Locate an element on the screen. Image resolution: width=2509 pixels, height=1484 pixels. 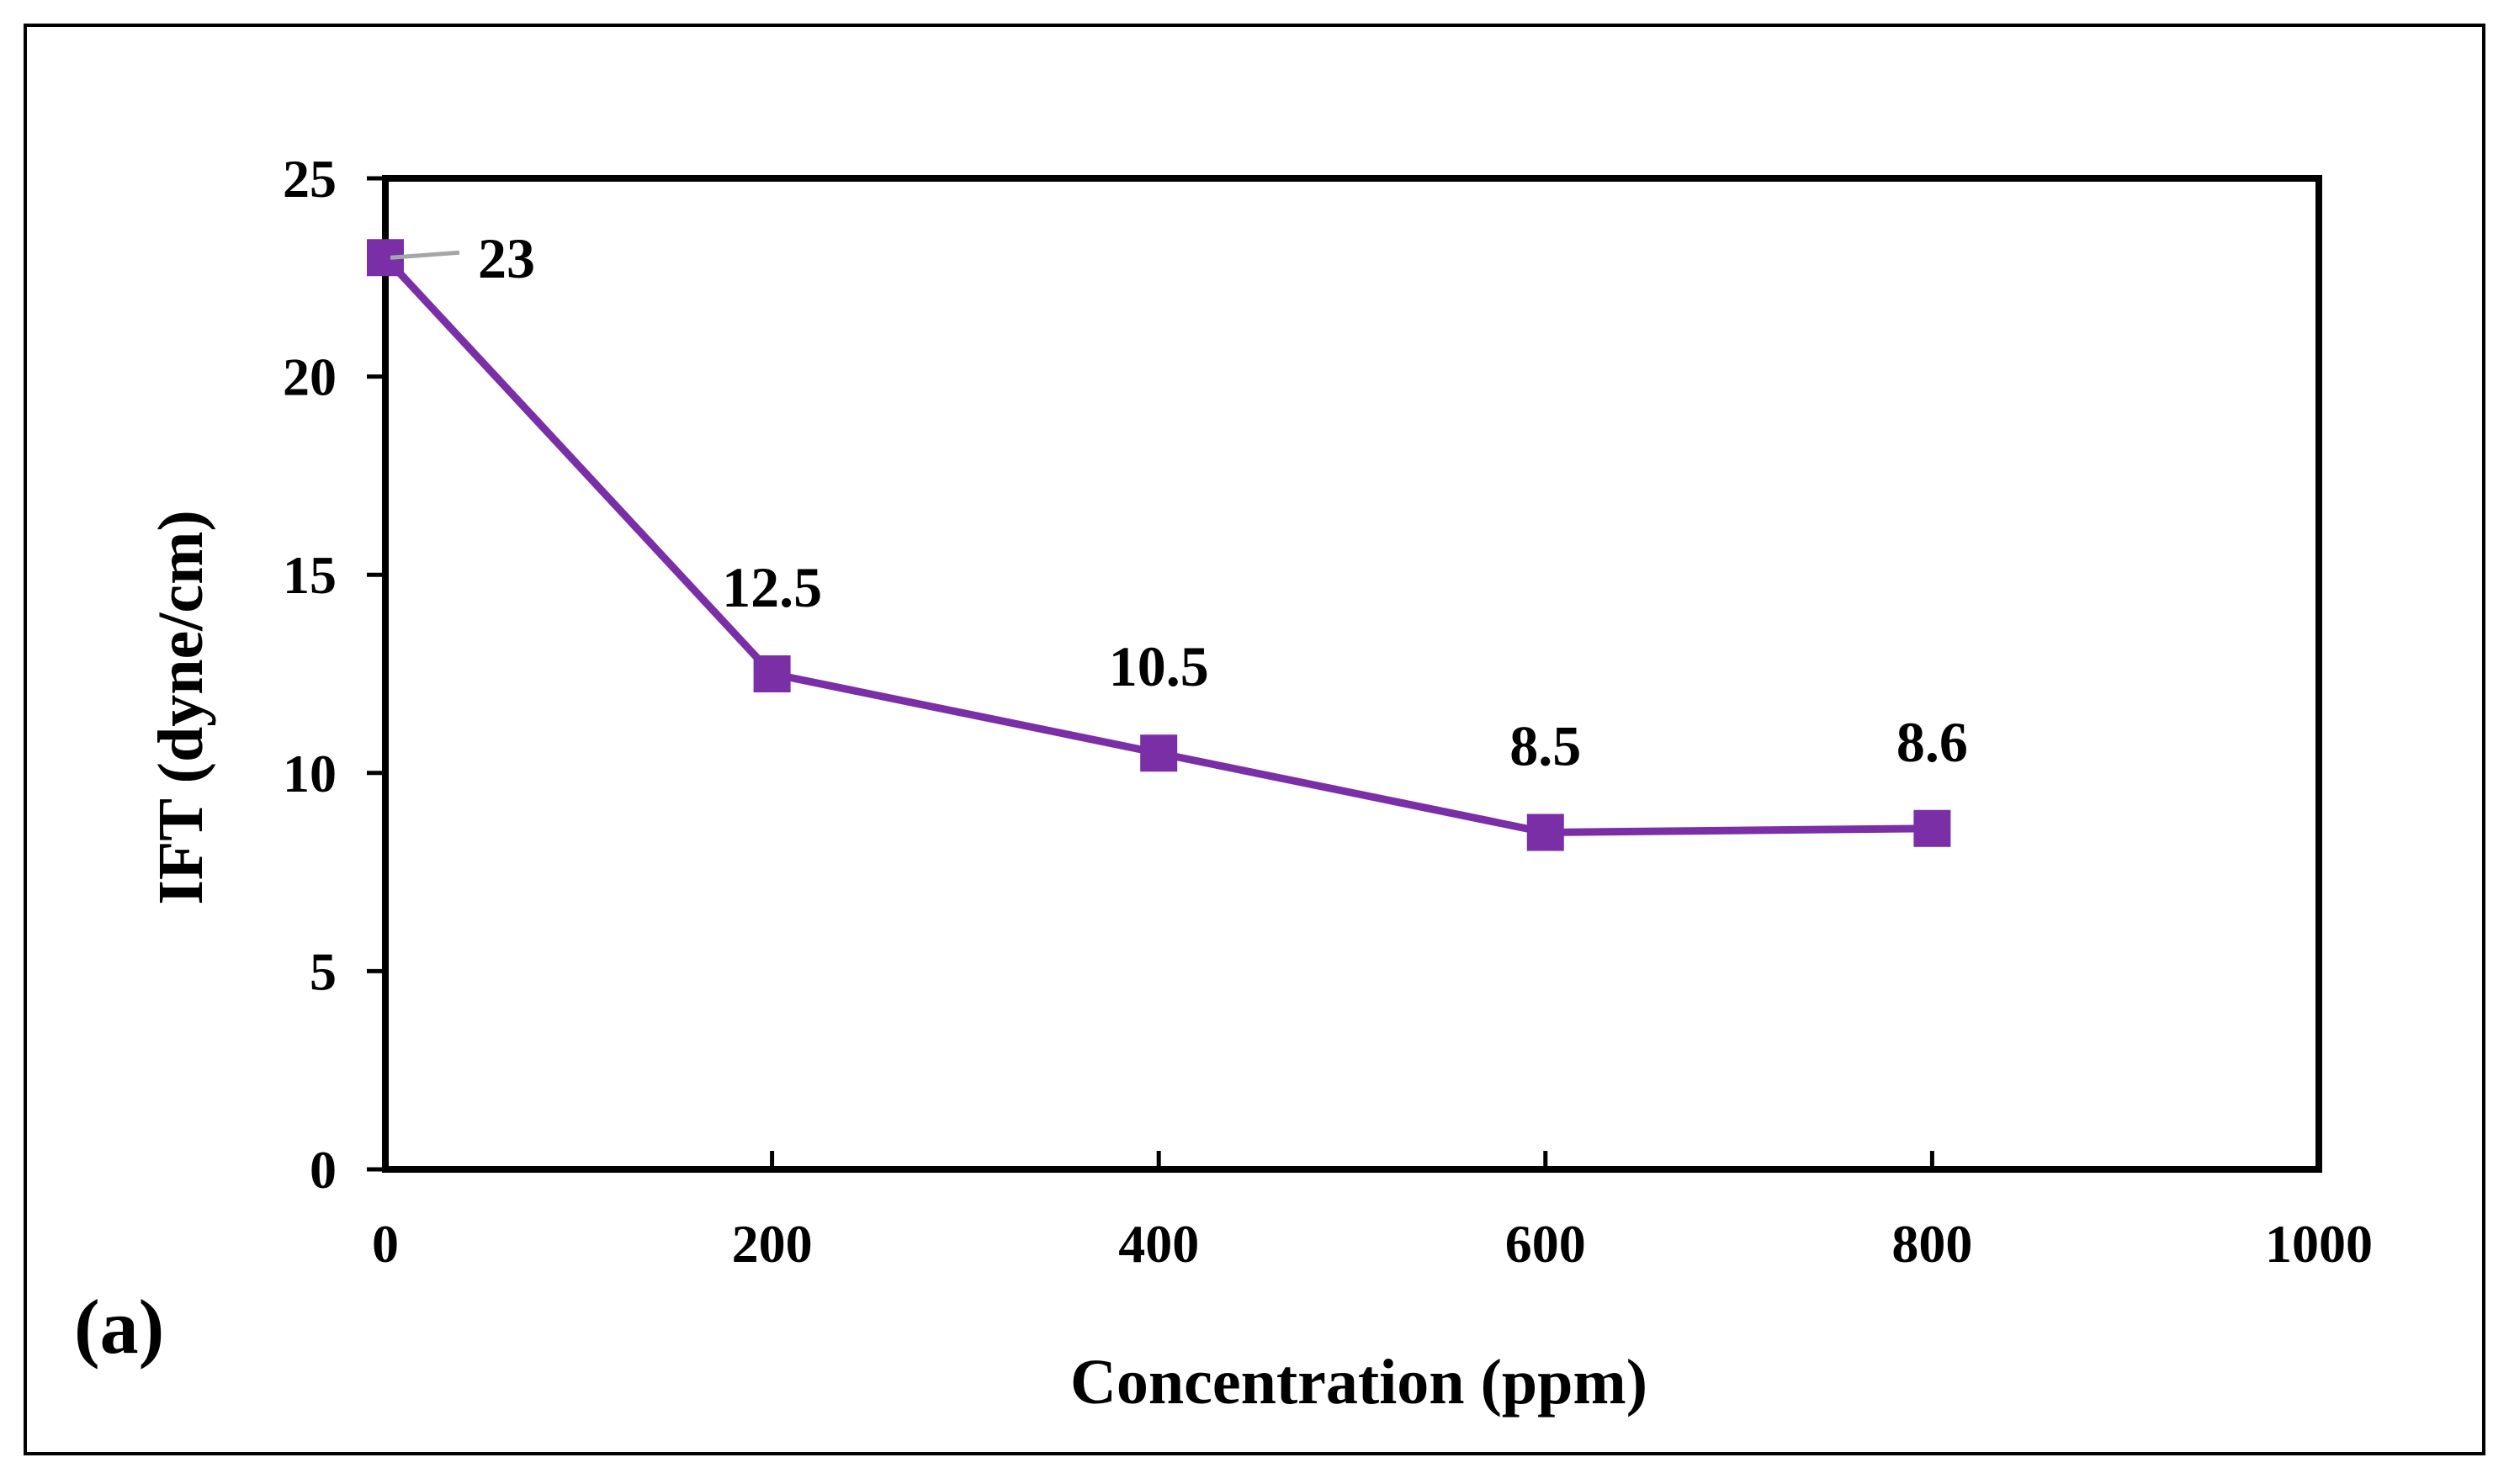
data-label: 12.5 is located at coordinates (772, 587).